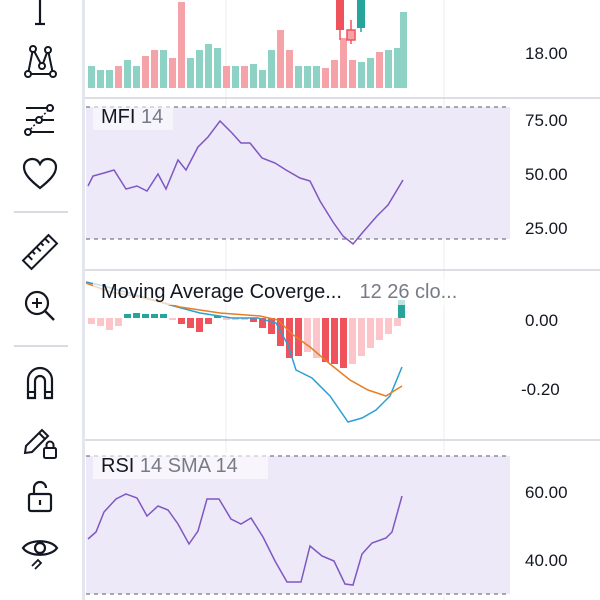 Image resolution: width=600 pixels, height=600 pixels. Describe the element at coordinates (247, 45) in the screenshot. I see `volume-bars` at that location.